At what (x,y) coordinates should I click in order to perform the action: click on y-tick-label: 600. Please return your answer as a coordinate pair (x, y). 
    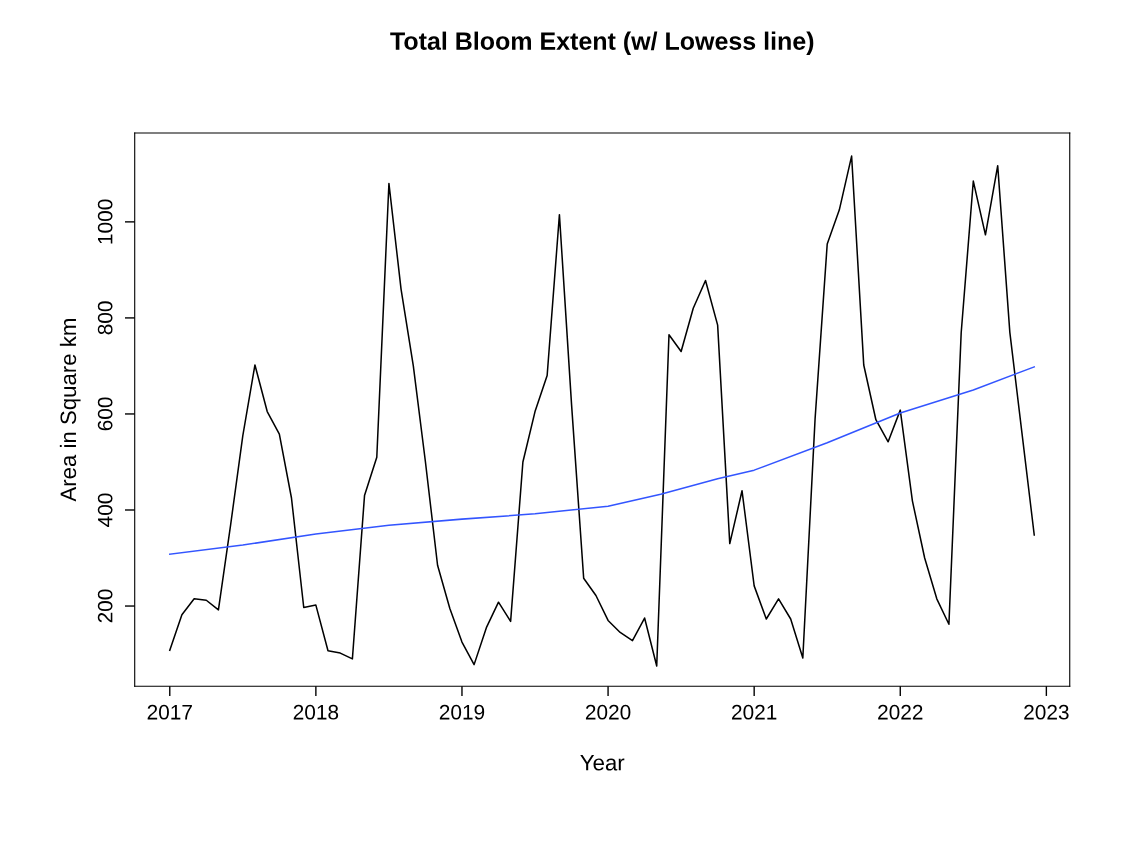
    Looking at the image, I should click on (105, 414).